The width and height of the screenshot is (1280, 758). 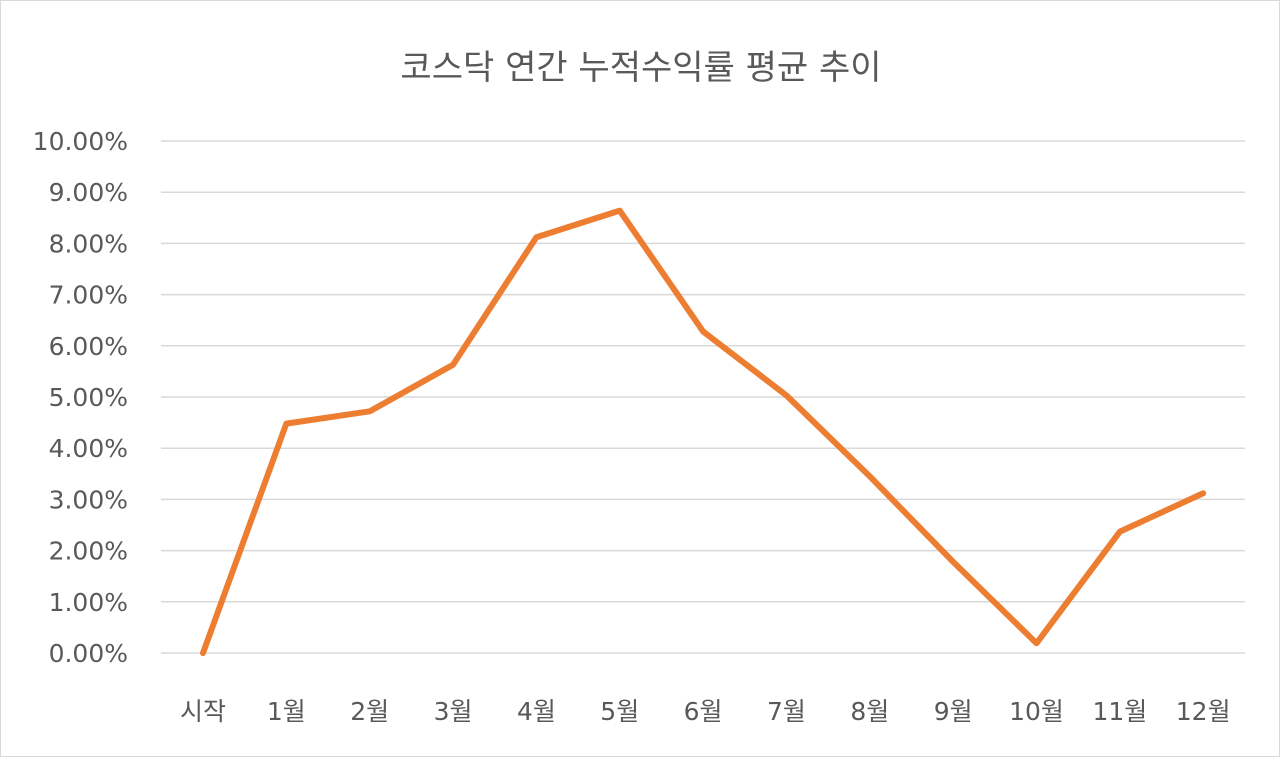 I want to click on chart-title: 코스닥 연간 누적수익률 평균 추이, so click(x=640, y=68).